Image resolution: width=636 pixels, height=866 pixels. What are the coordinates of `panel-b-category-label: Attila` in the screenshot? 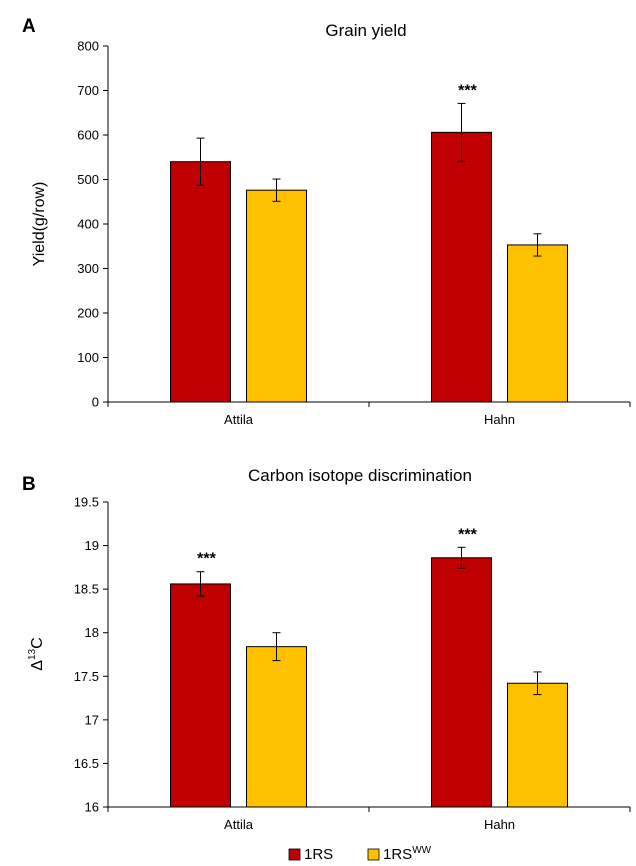 It's located at (239, 824).